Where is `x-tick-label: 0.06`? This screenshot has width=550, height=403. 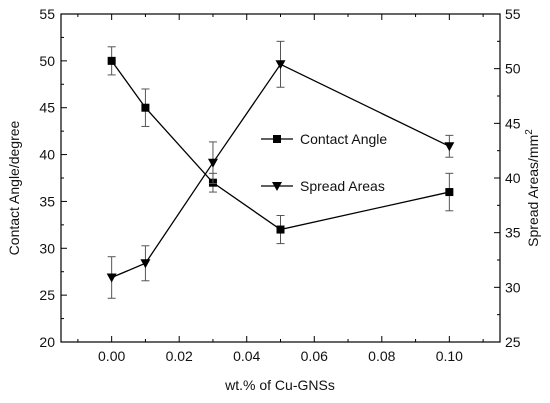 x-tick-label: 0.06 is located at coordinates (314, 356).